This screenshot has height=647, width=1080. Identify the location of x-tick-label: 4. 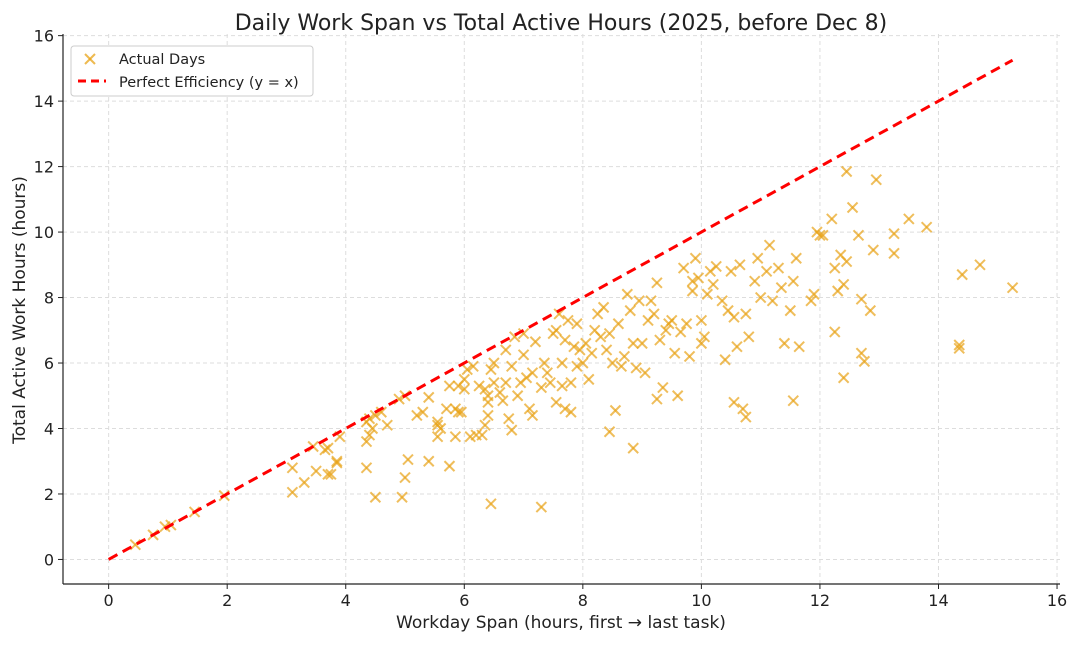
(346, 600).